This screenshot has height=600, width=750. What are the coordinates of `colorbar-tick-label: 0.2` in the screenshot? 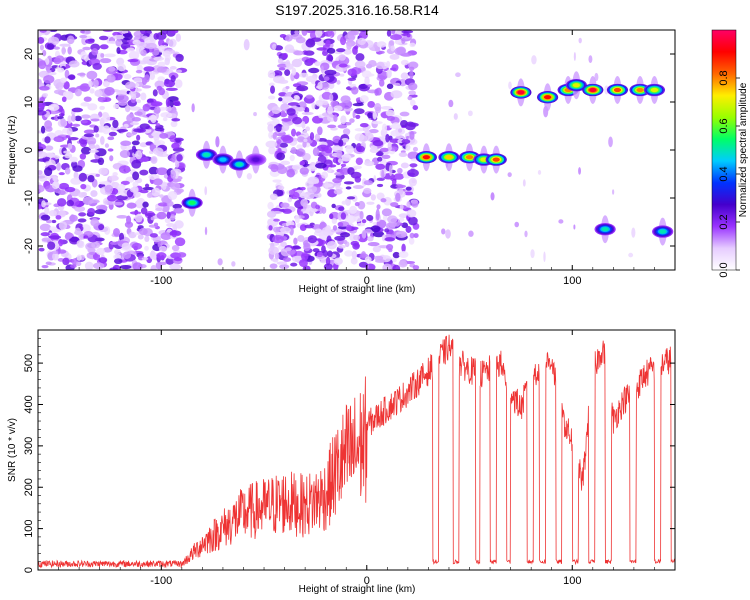 It's located at (724, 221).